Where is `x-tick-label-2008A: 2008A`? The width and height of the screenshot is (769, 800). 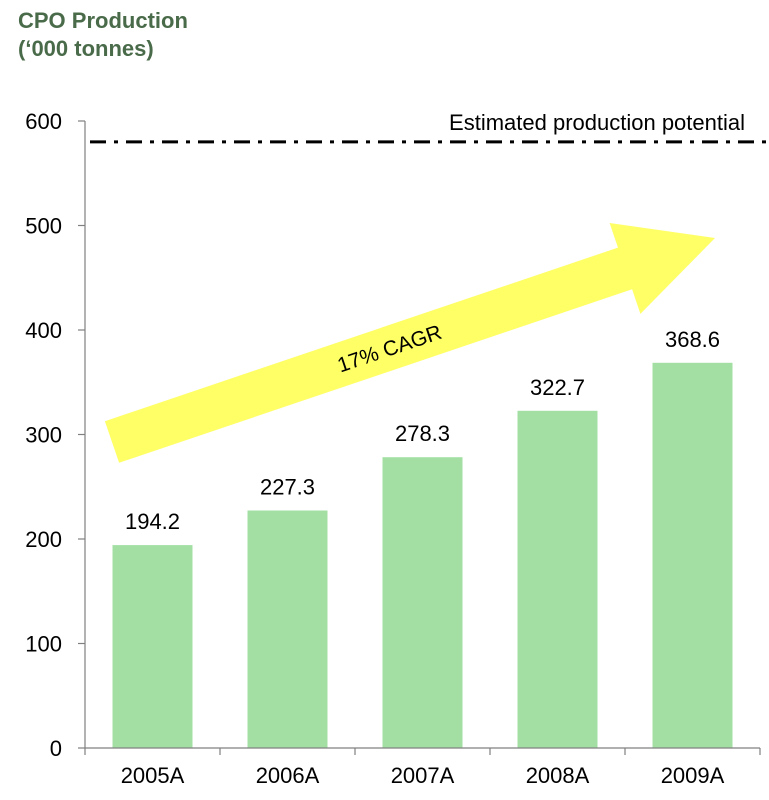 x-tick-label-2008A: 2008A is located at coordinates (558, 775).